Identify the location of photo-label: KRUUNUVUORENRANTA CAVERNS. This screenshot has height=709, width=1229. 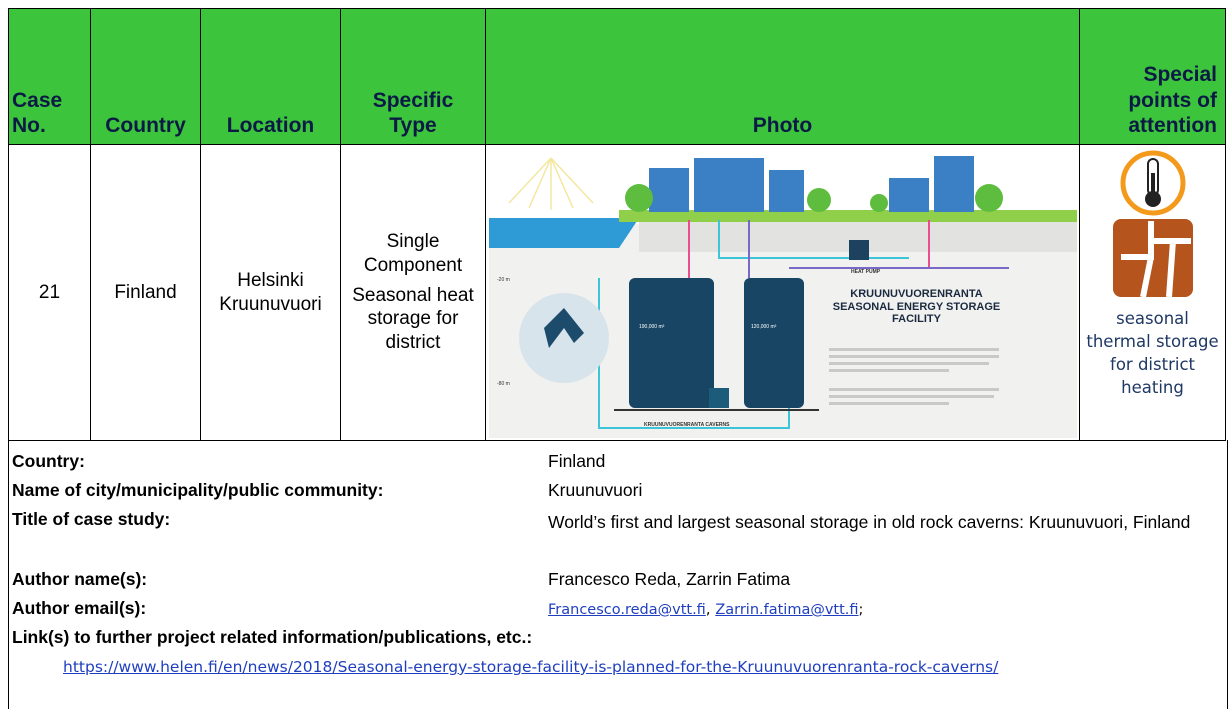
(687, 425).